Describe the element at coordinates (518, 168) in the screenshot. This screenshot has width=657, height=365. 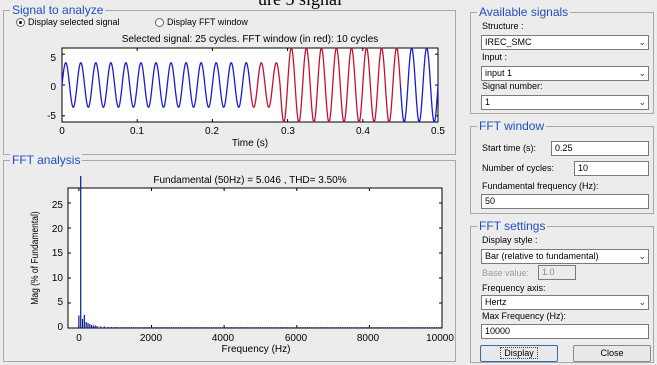
I see `cycles-label: Number of cycles:` at that location.